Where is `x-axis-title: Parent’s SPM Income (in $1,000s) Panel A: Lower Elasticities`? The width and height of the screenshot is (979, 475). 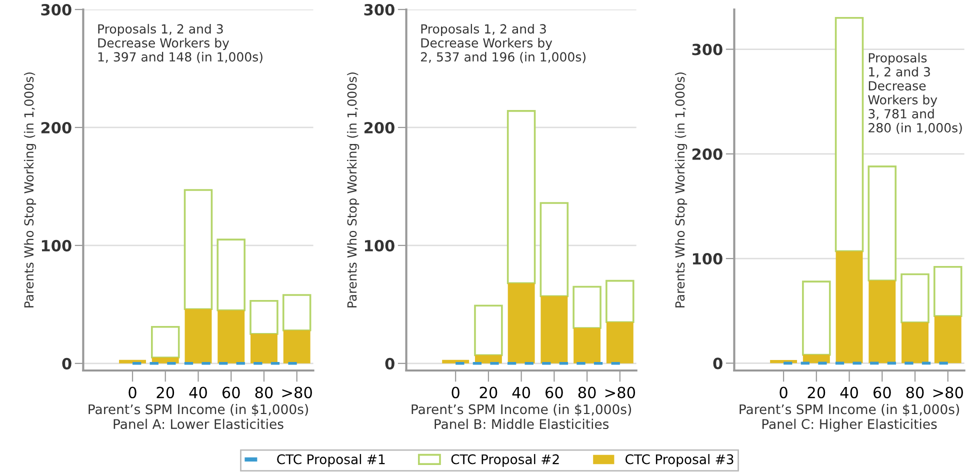
x-axis-title: Parent’s SPM Income (in $1,000s) Panel A: Lower Elasticities is located at coordinates (198, 417).